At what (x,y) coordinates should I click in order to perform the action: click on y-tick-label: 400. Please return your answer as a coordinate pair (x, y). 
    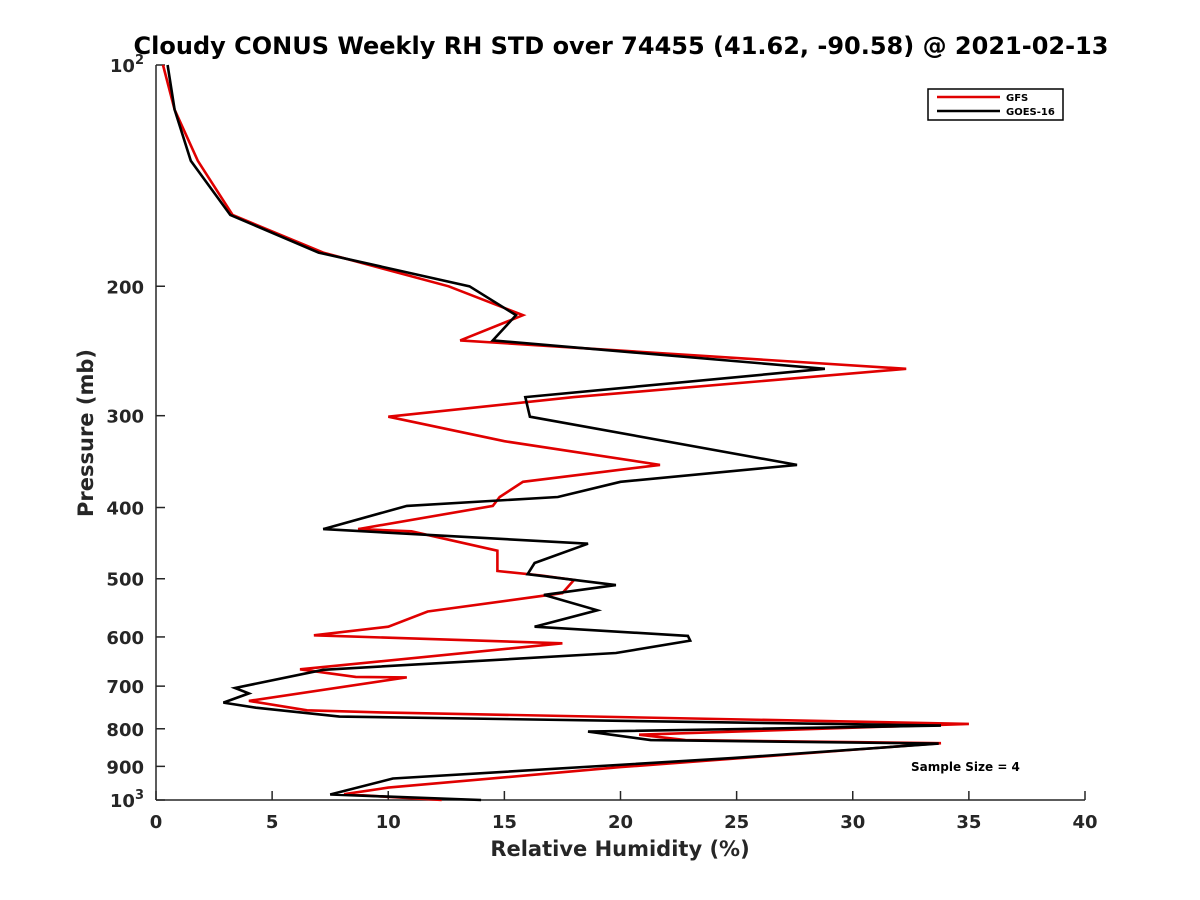
    Looking at the image, I should click on (125, 509).